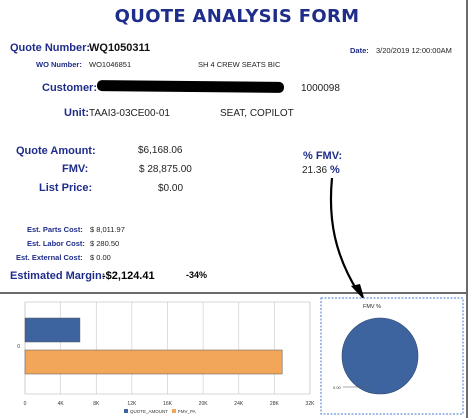  Describe the element at coordinates (197, 275) in the screenshot. I see `margin-percent: -34%` at that location.